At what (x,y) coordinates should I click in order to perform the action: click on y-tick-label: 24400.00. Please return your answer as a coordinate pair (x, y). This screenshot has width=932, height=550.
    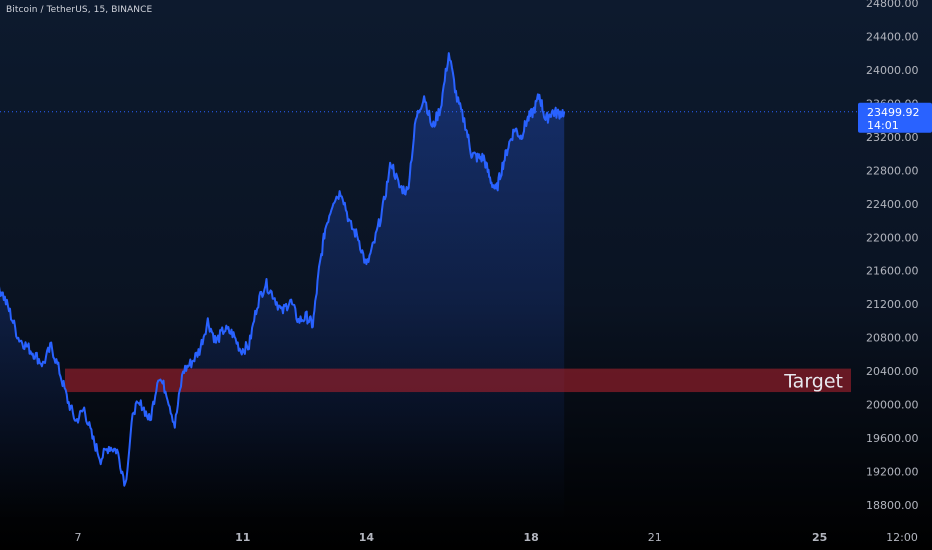
    Looking at the image, I should click on (892, 36).